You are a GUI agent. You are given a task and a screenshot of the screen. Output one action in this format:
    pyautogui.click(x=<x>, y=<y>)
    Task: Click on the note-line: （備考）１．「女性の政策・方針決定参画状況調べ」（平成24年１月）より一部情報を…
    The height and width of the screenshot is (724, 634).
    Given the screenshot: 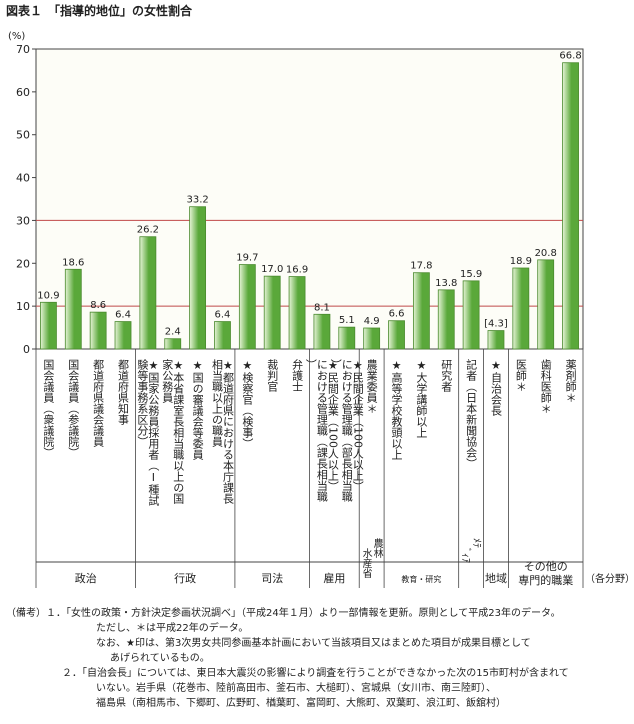 What is the action you would take?
    pyautogui.click(x=283, y=613)
    